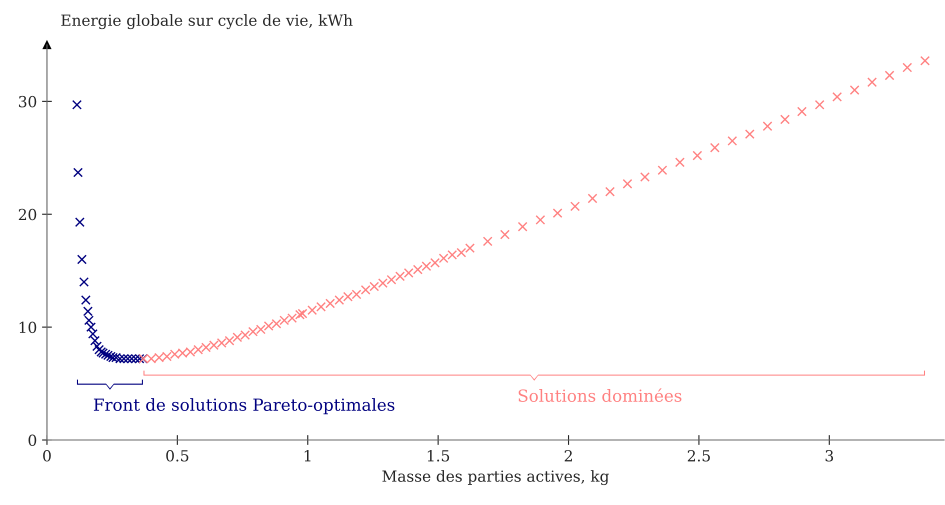 The width and height of the screenshot is (945, 505). I want to click on y-tick-label: 20, so click(27, 214).